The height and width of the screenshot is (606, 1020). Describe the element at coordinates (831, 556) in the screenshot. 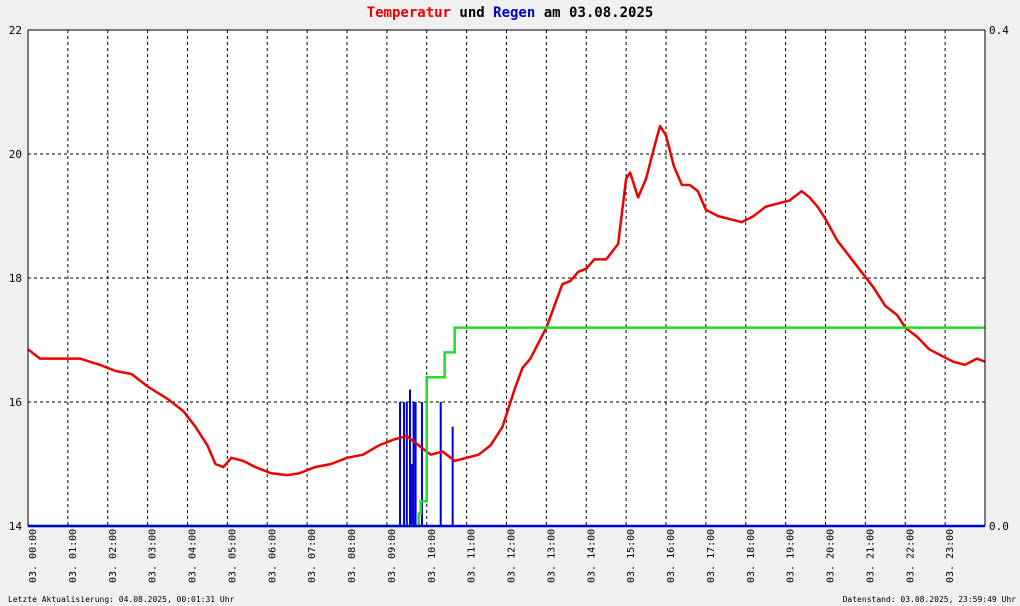

I see `x-tick-label: 03. 20:00` at that location.